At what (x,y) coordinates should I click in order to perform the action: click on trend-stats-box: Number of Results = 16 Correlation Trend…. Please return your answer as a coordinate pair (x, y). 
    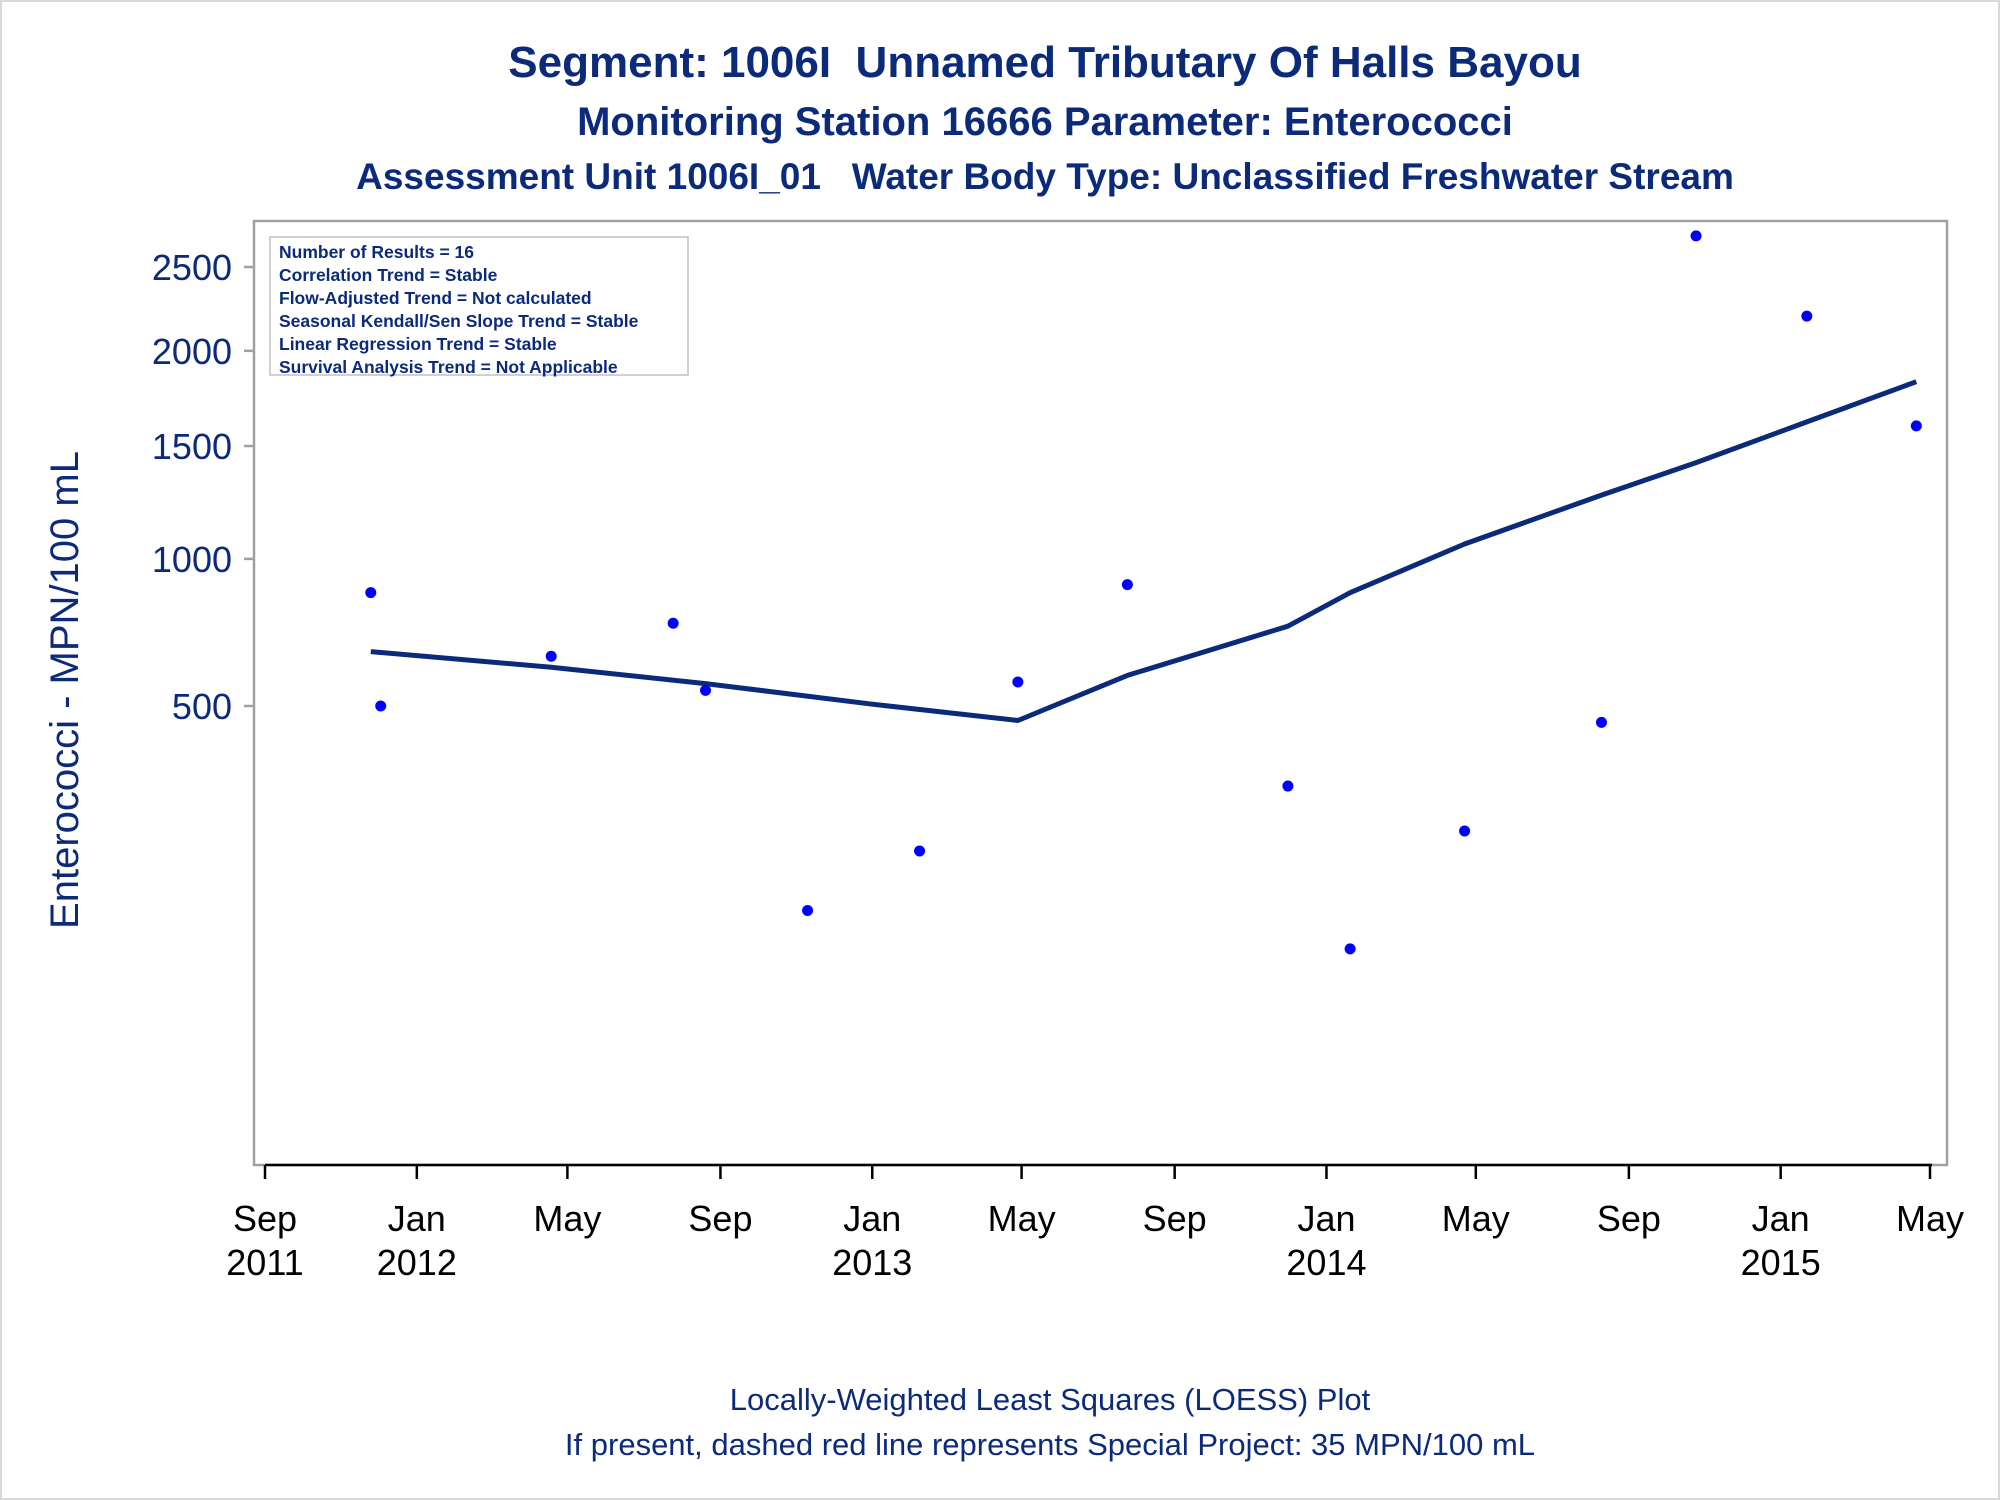
    Looking at the image, I should click on (479, 306).